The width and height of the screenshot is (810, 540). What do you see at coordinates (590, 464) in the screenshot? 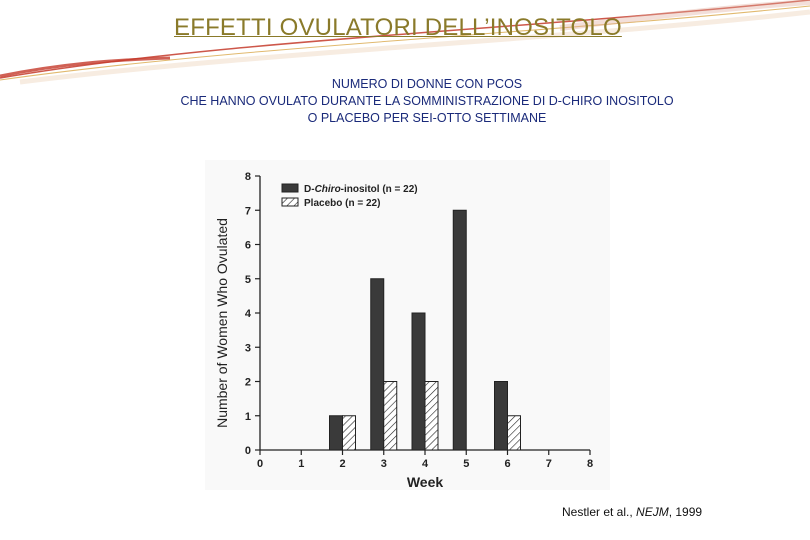
I see `x-tick-label: 8` at bounding box center [590, 464].